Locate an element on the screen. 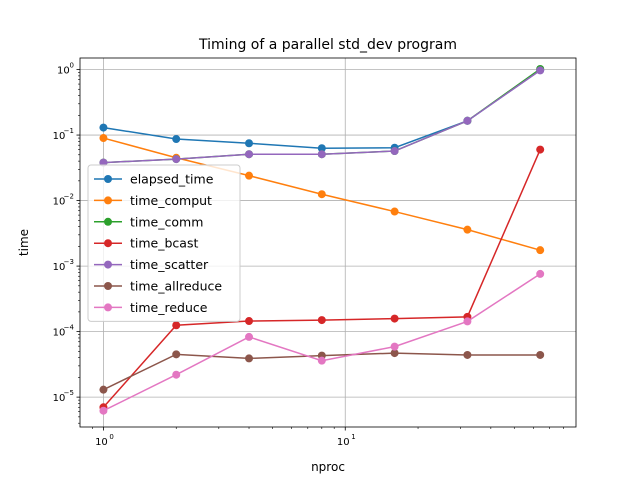 The width and height of the screenshot is (640, 480). y-tick-label-exponent: −3 is located at coordinates (69, 262).